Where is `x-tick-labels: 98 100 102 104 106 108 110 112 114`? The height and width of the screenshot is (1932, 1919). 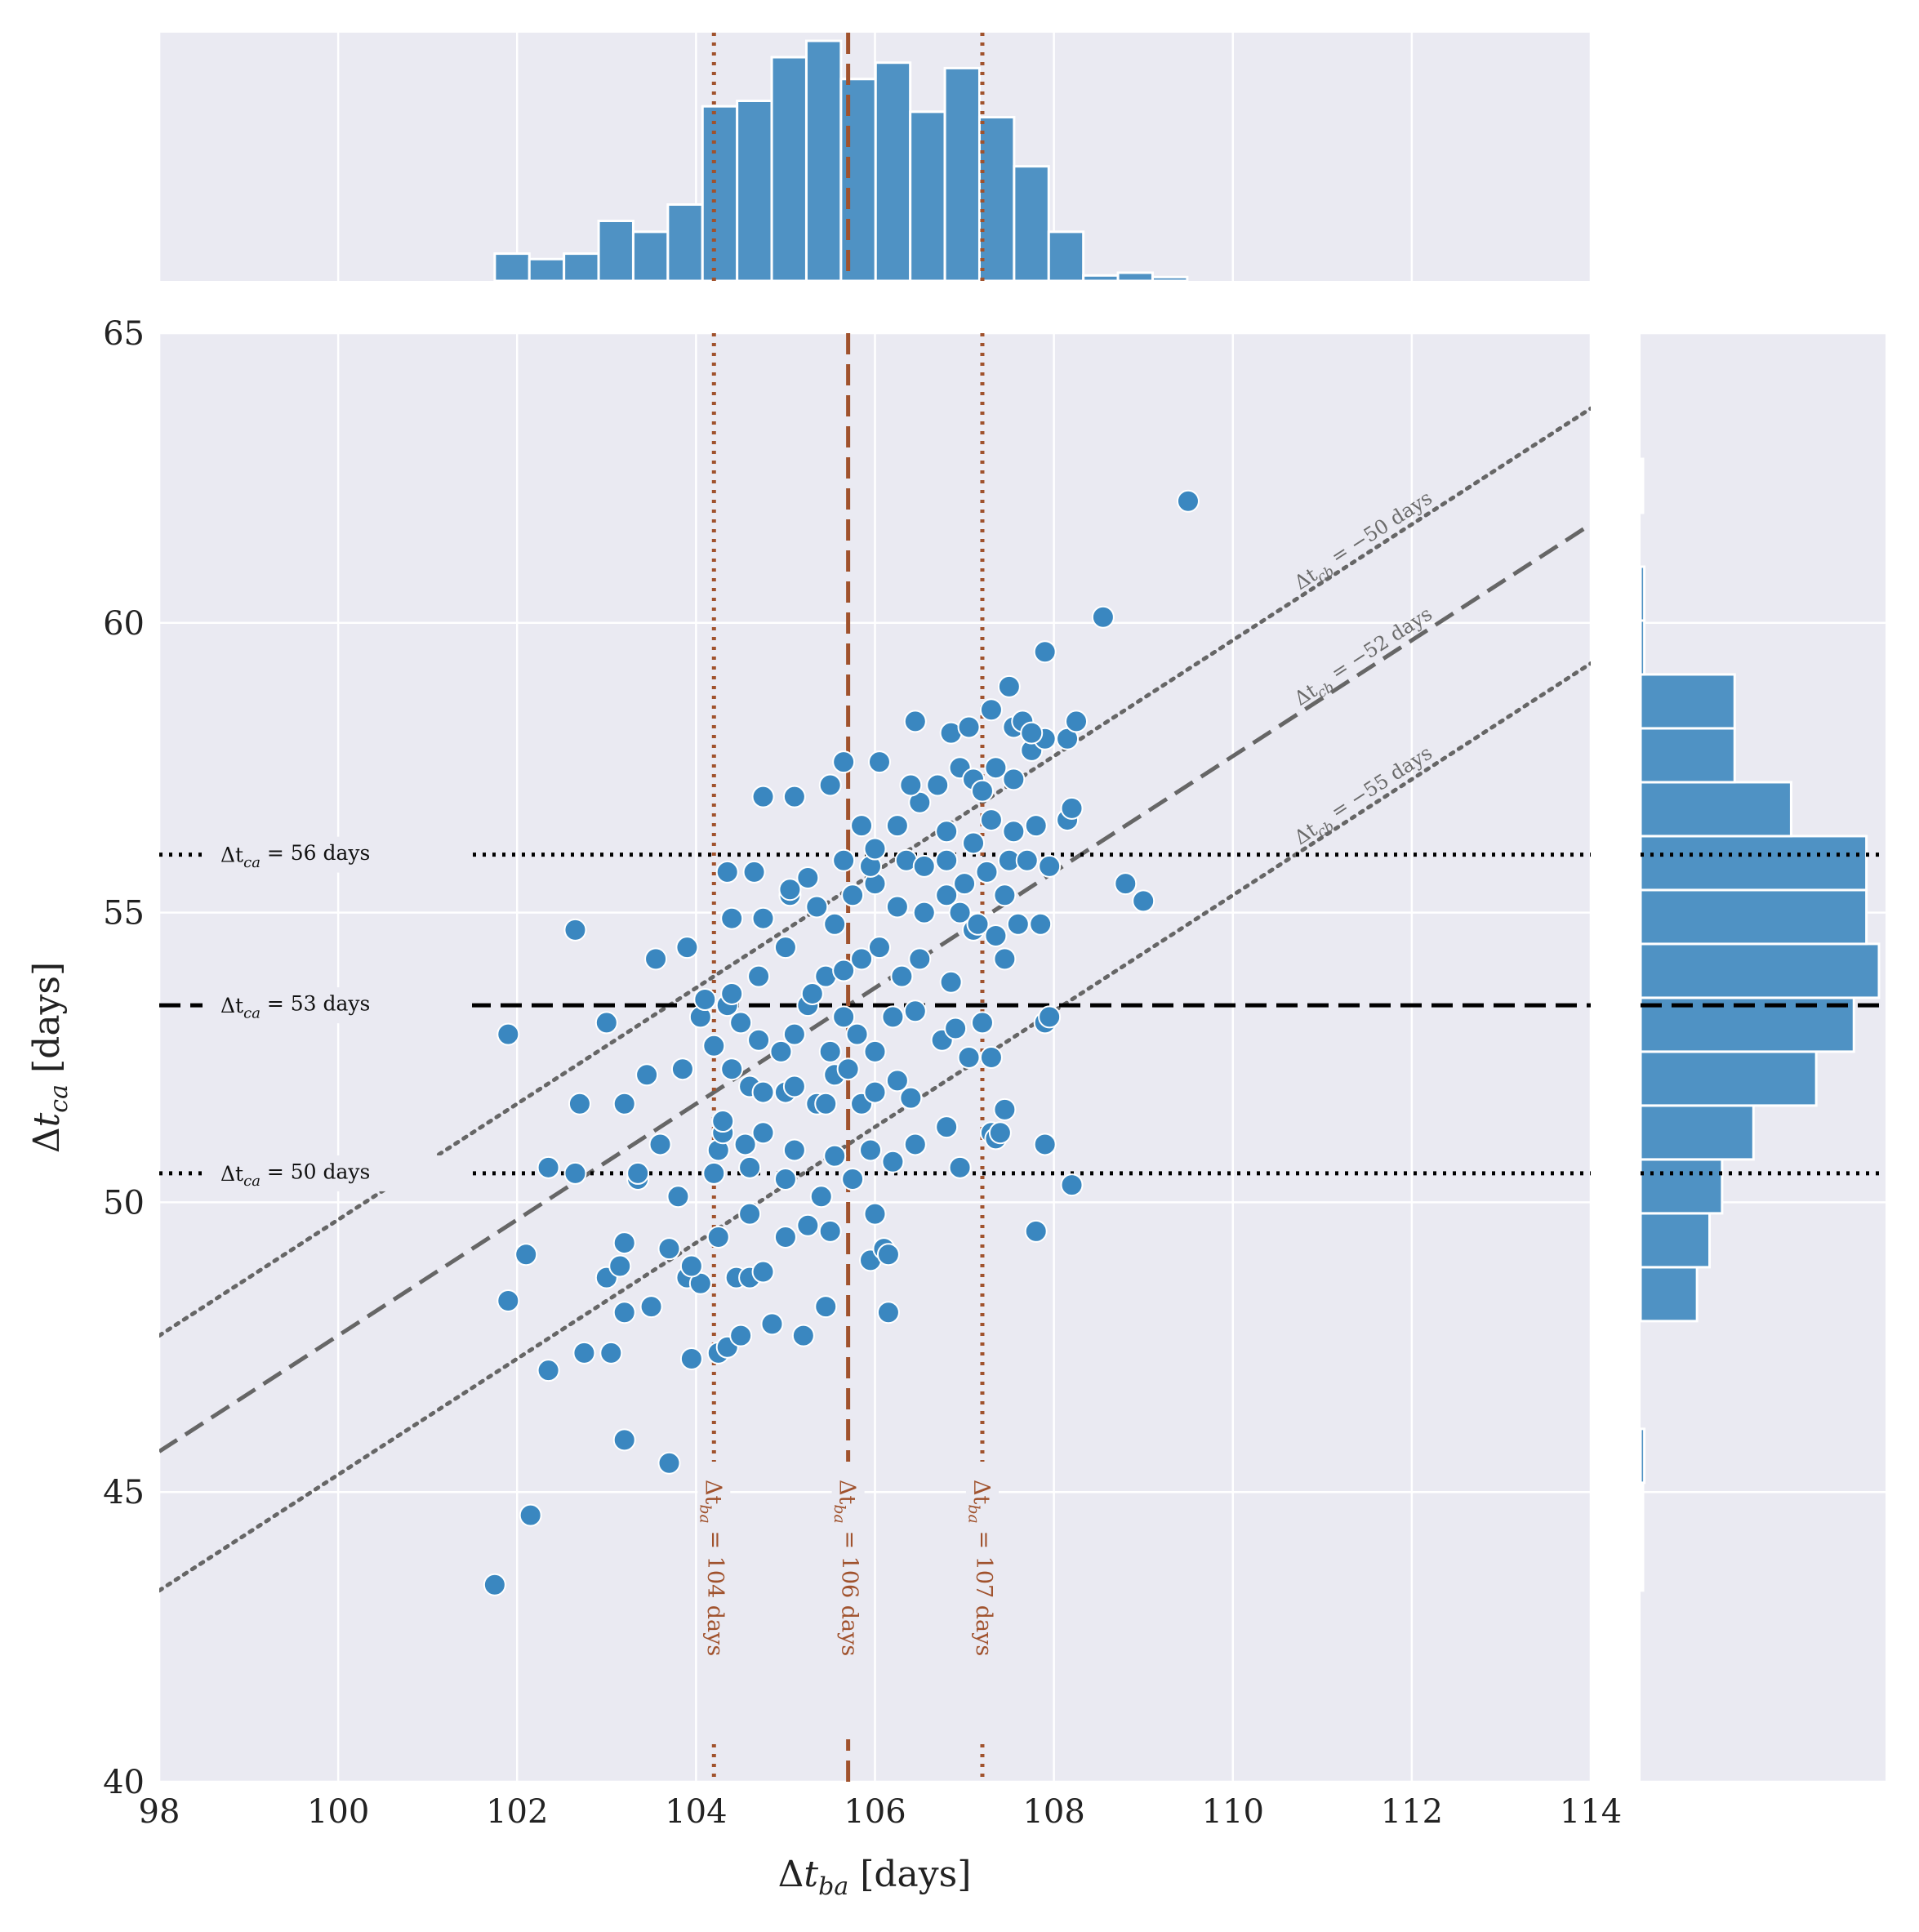
x-tick-labels: 98 100 102 104 106 108 110 112 114 is located at coordinates (881, 1812).